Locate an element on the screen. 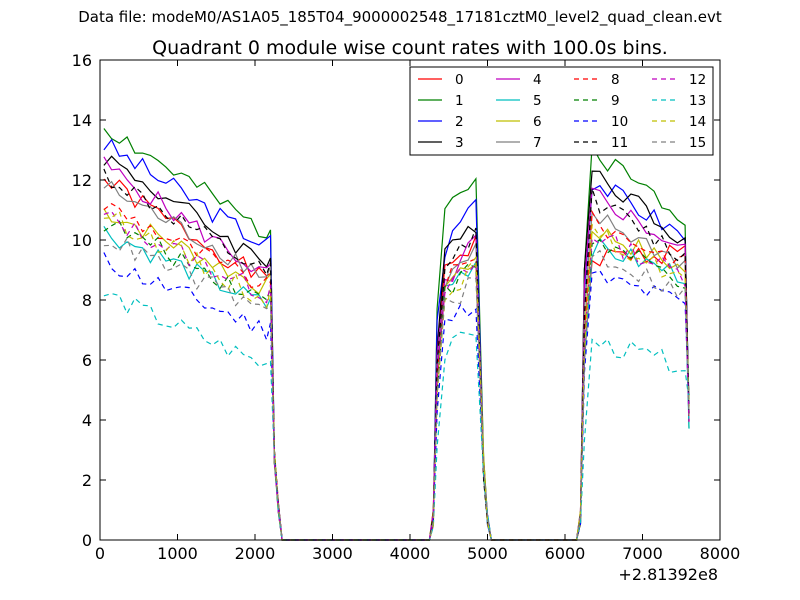 This screenshot has width=800, height=600. x-tick-label: 2000 is located at coordinates (255, 553).